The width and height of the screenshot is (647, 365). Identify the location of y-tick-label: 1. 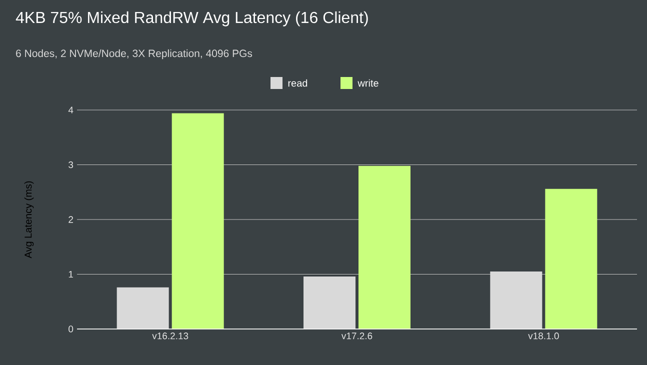
(70, 274).